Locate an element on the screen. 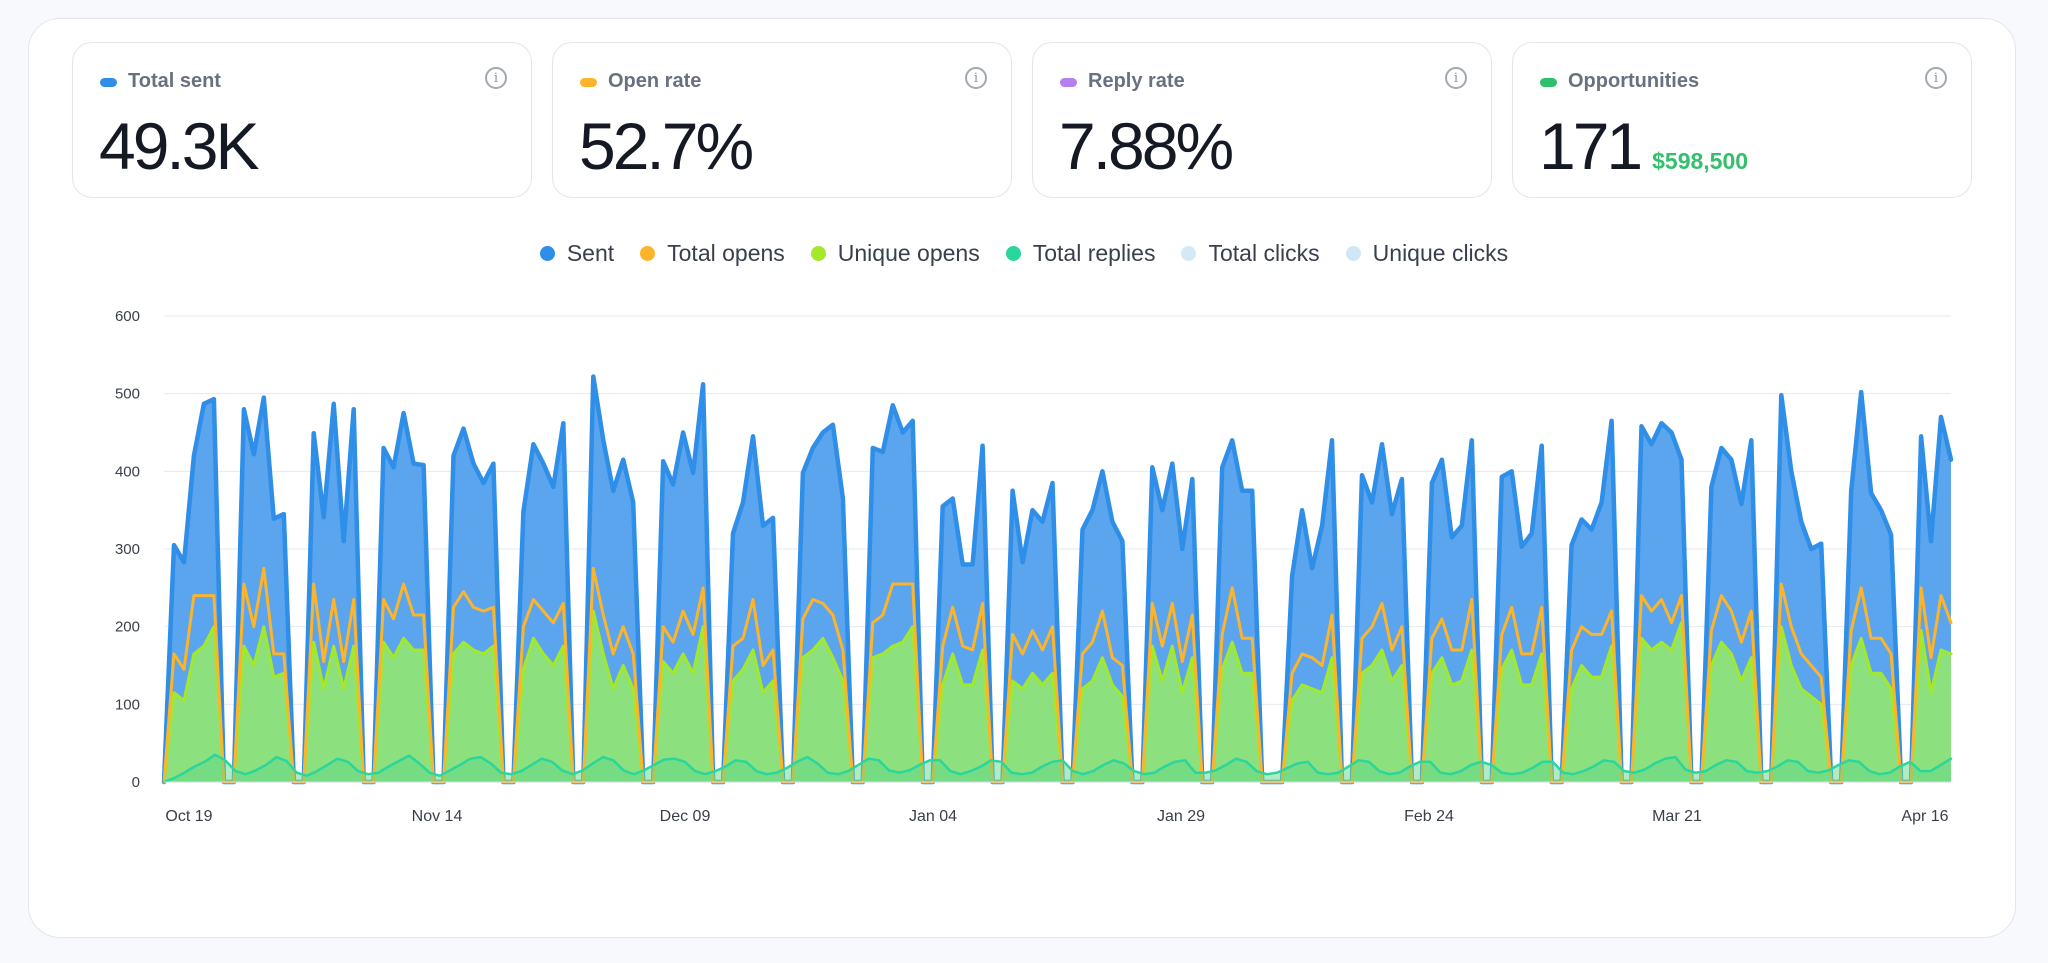 This screenshot has width=2048, height=963. legend-item-unique-opens: Unique opens is located at coordinates (895, 253).